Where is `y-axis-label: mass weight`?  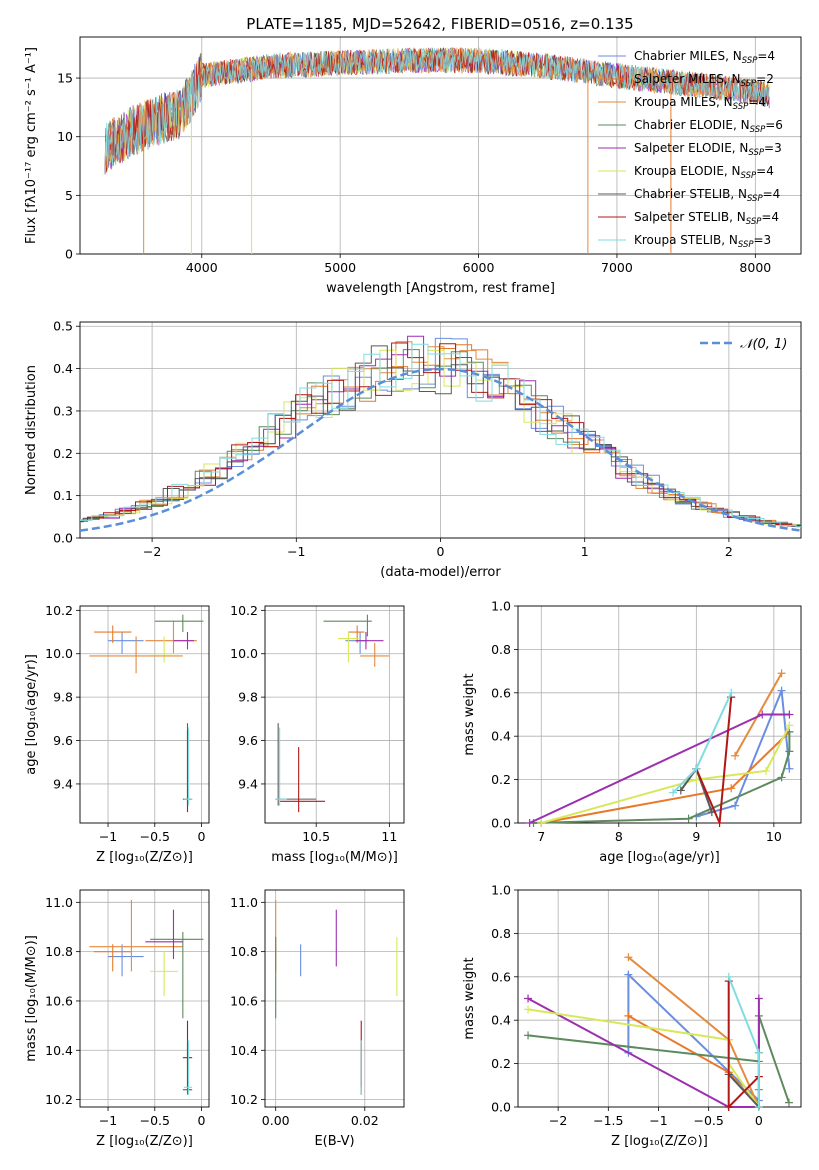
y-axis-label: mass weight is located at coordinates (469, 998).